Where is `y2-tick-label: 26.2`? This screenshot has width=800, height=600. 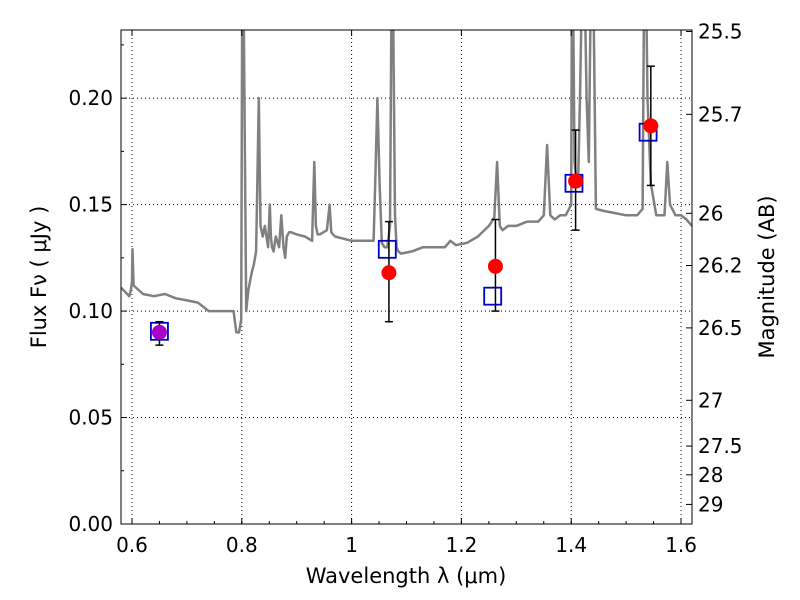 y2-tick-label: 26.2 is located at coordinates (720, 266).